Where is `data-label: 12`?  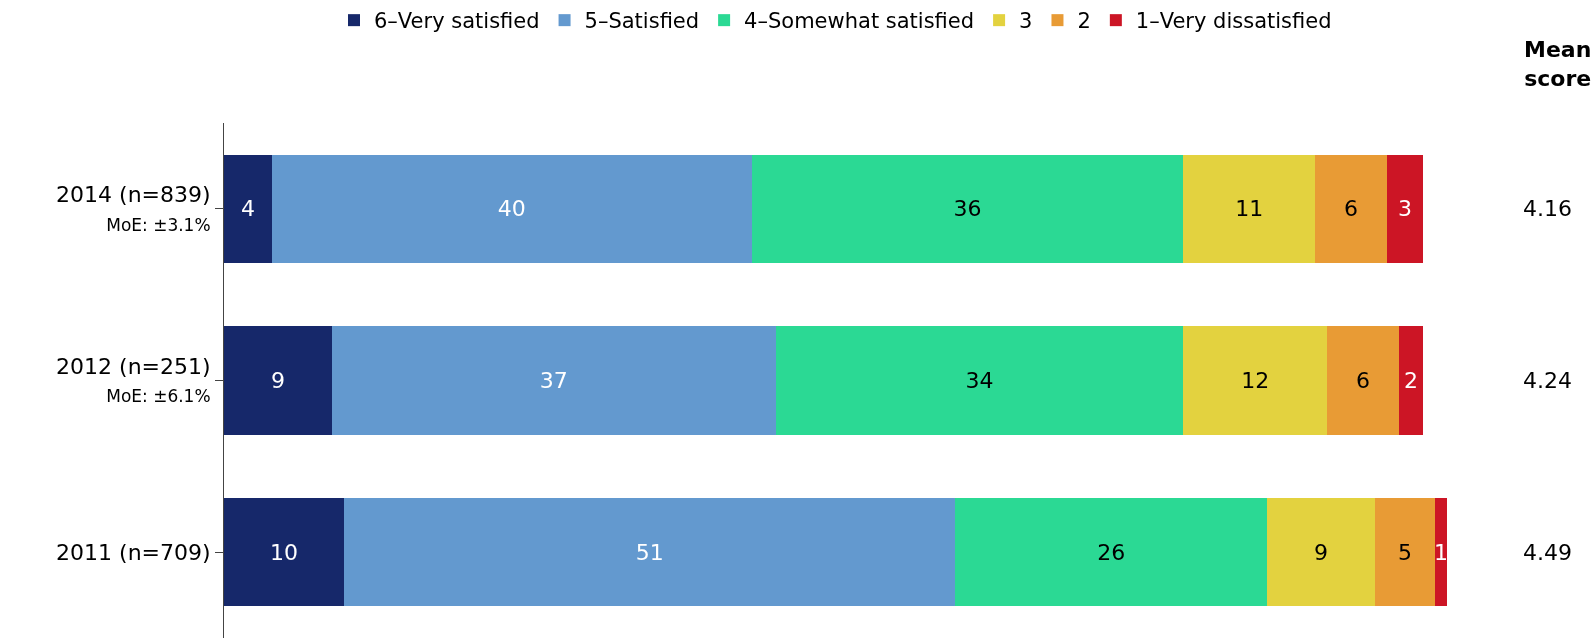 data-label: 12 is located at coordinates (1255, 381).